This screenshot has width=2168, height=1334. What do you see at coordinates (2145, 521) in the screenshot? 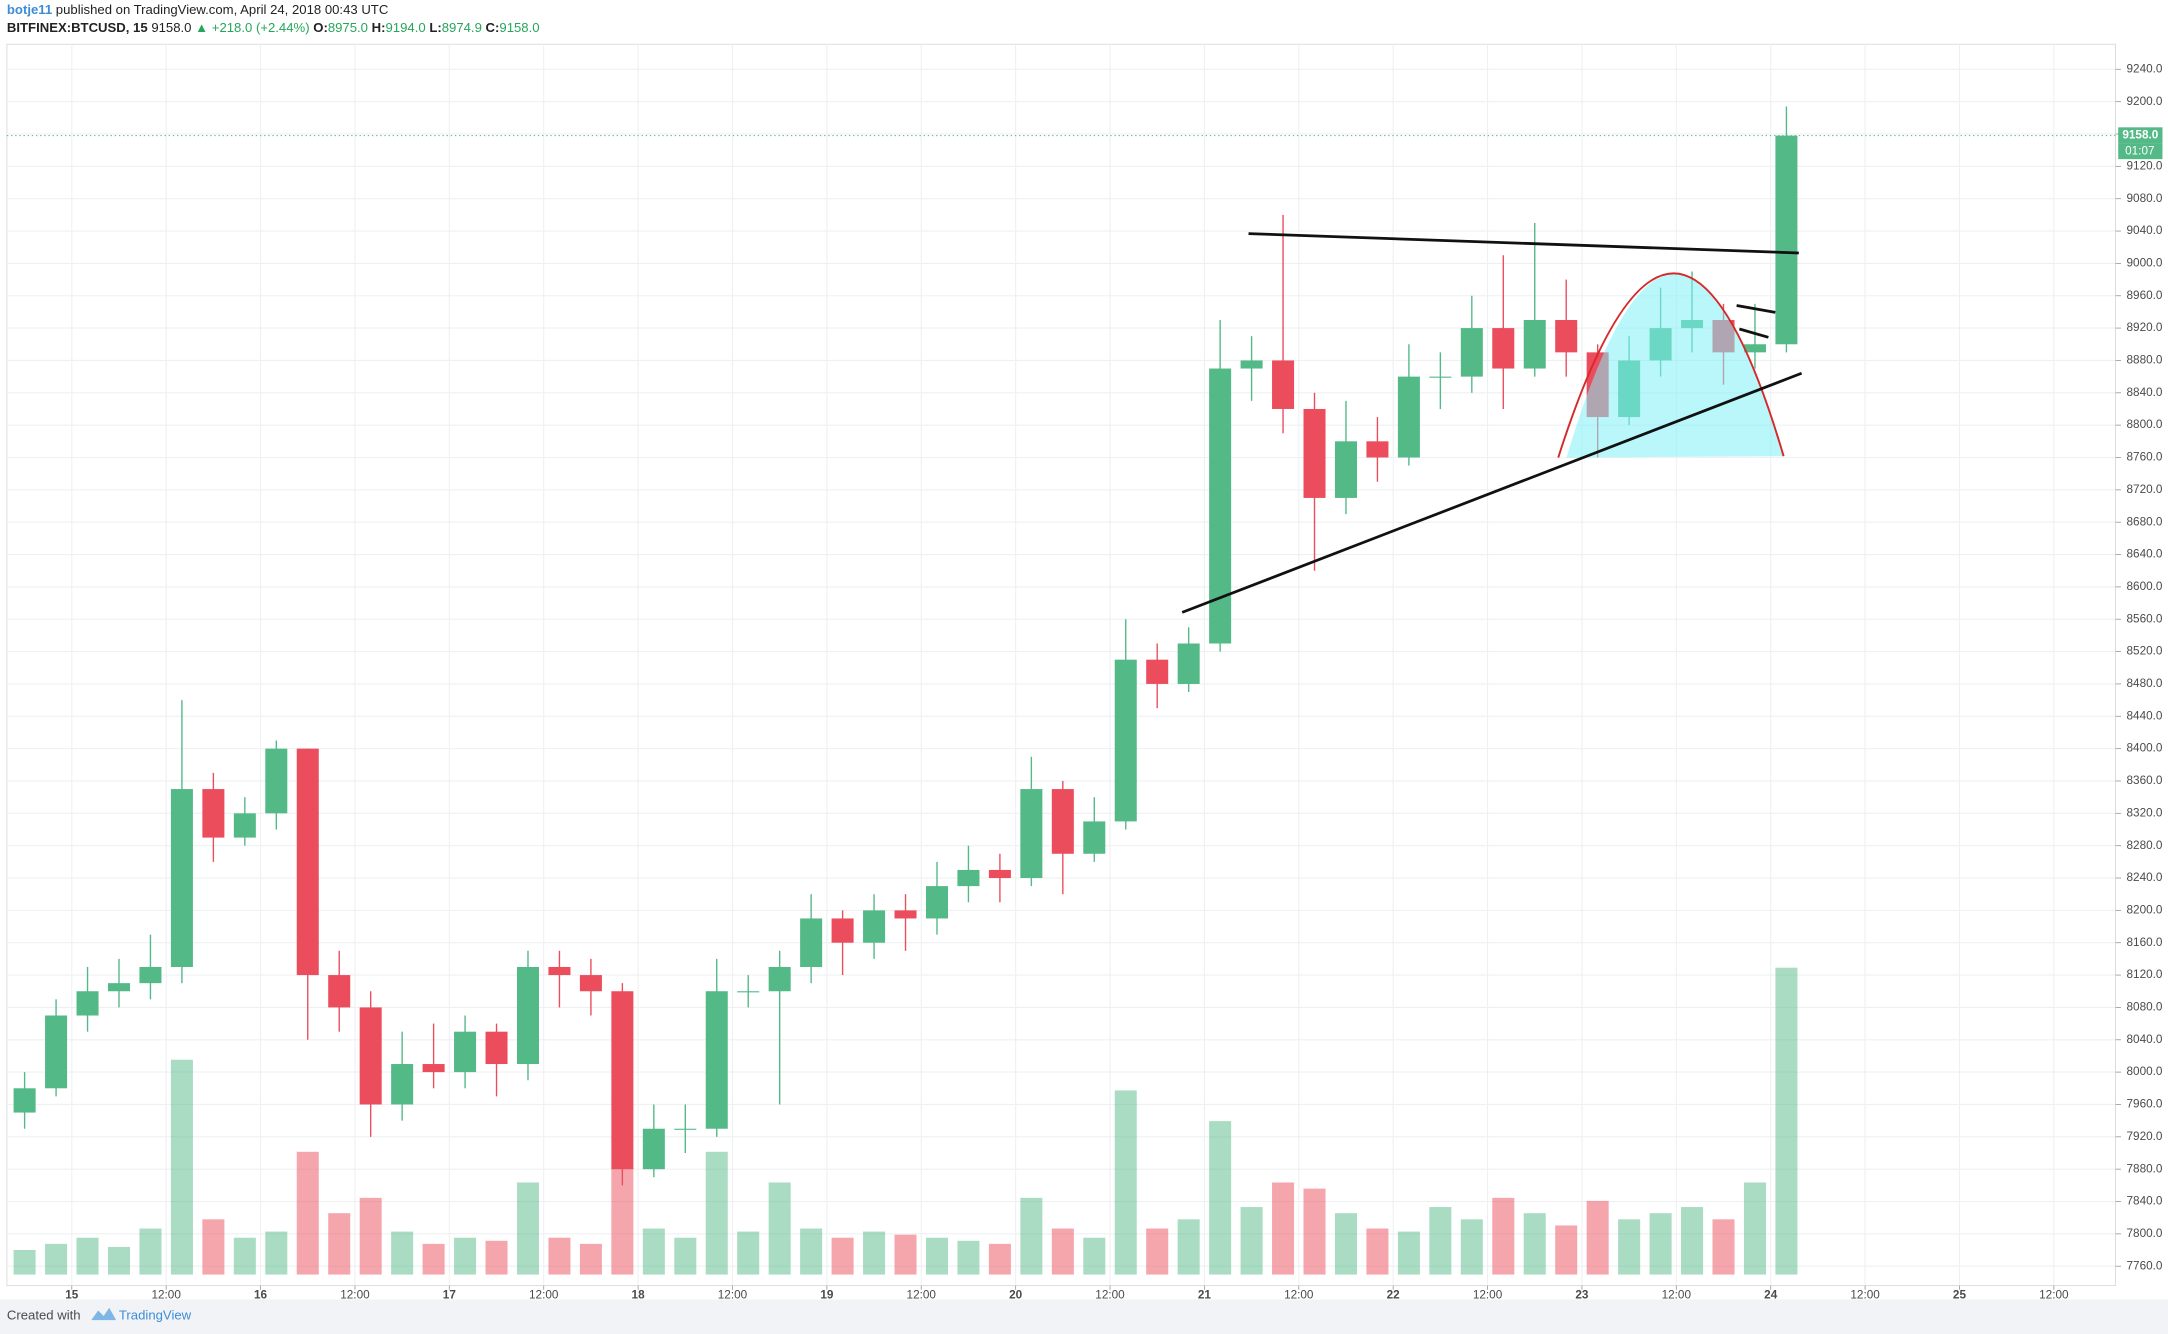
I see `y-tick-label: 8680.0` at bounding box center [2145, 521].